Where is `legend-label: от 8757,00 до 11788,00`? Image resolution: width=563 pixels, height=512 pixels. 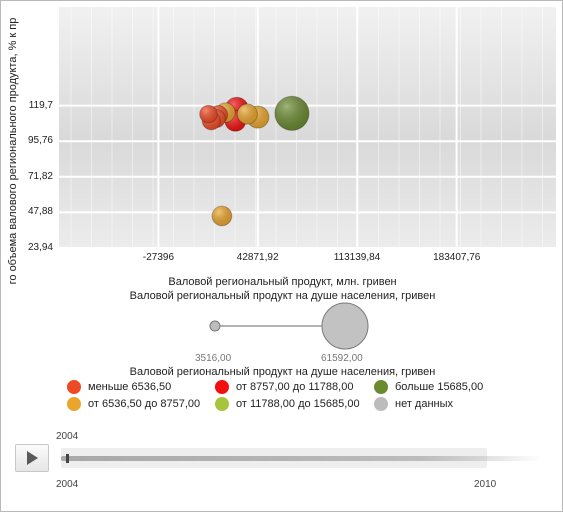 legend-label: от 8757,00 до 11788,00 is located at coordinates (295, 387).